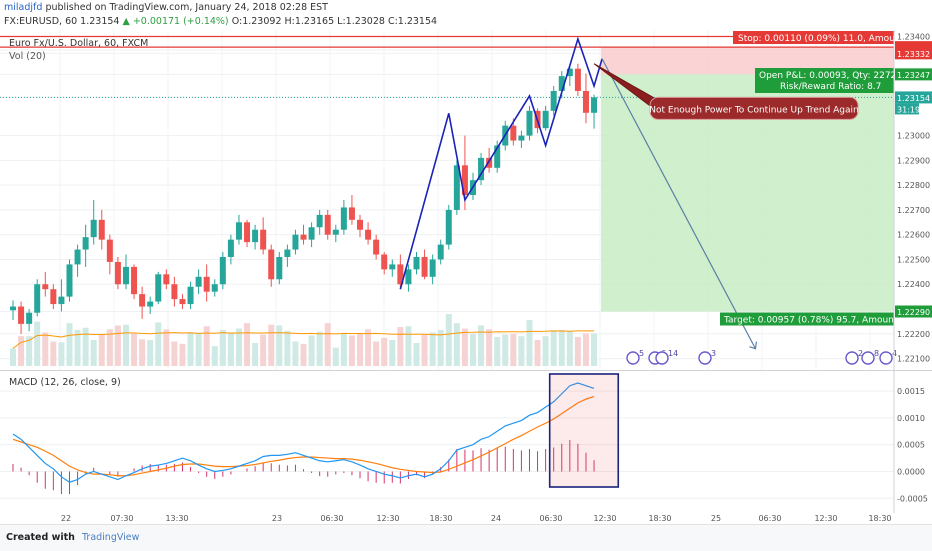 The height and width of the screenshot is (551, 932). Describe the element at coordinates (913, 160) in the screenshot. I see `price-axis-tick: 1.22900` at that location.